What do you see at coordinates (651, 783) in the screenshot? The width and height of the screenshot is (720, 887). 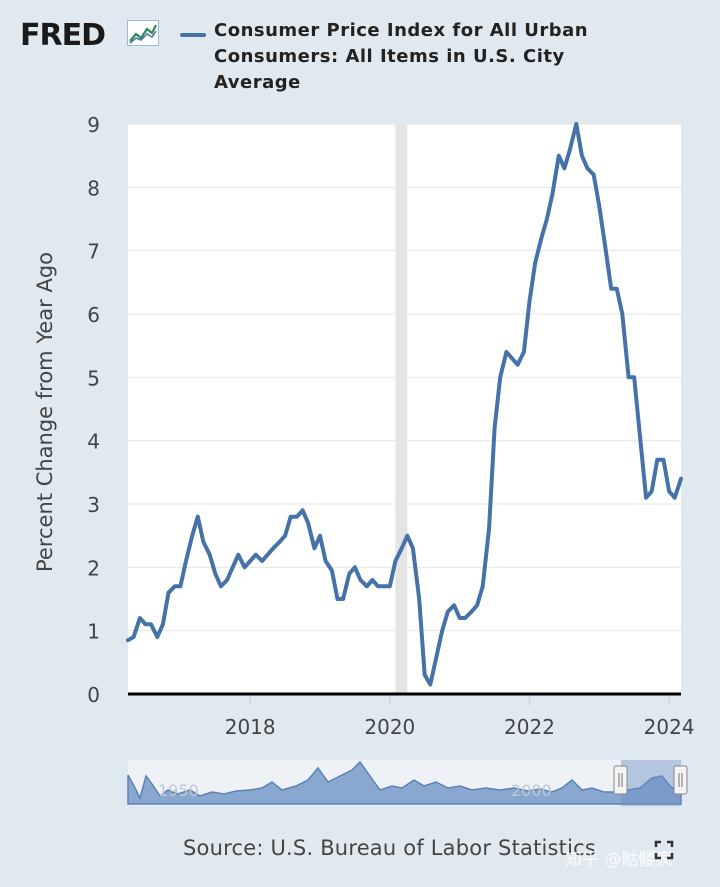 I see `navigator-selected-range` at bounding box center [651, 783].